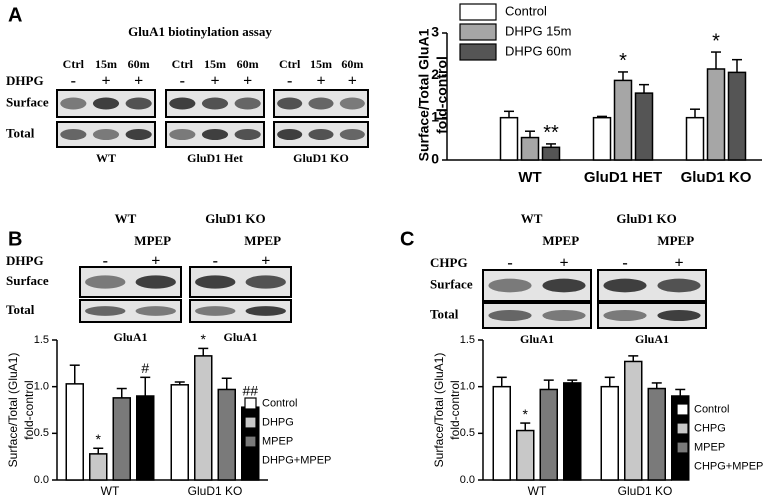  What do you see at coordinates (716, 177) in the screenshot?
I see `x-tick-label: GluD1 KO` at bounding box center [716, 177].